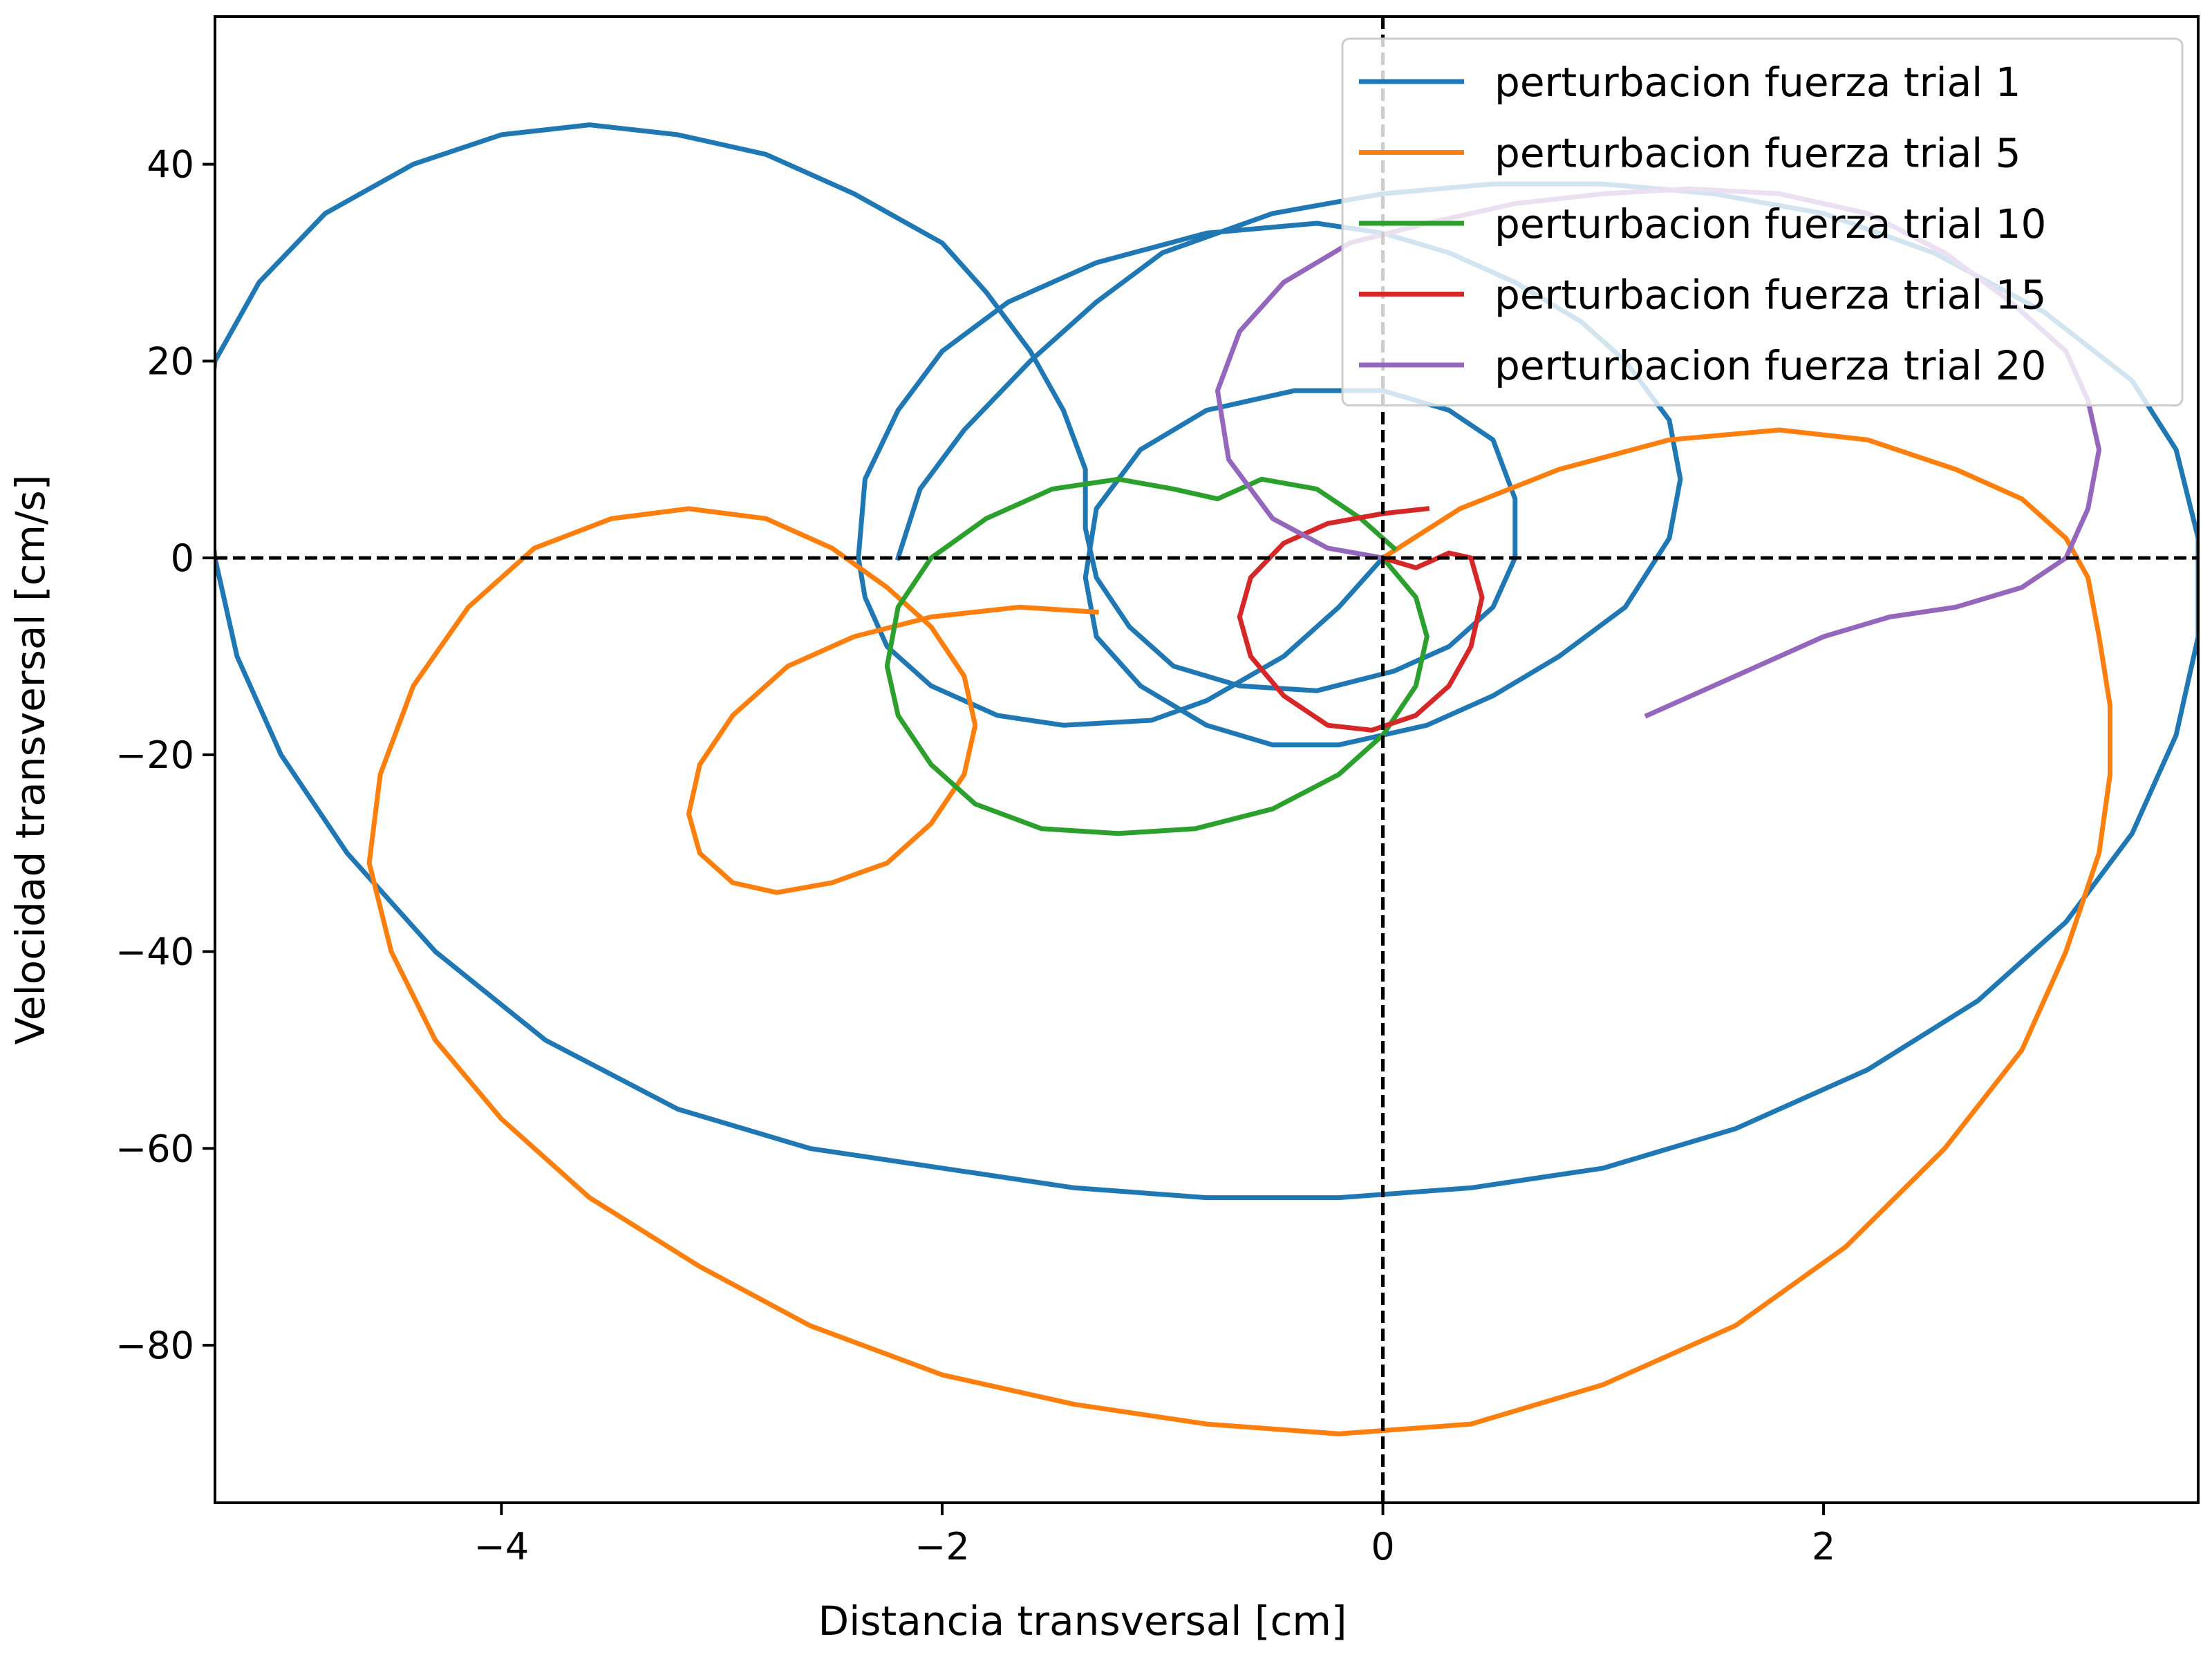 Image resolution: width=2212 pixels, height=1659 pixels. What do you see at coordinates (1824, 1546) in the screenshot?
I see `x-tick-label: 2` at bounding box center [1824, 1546].